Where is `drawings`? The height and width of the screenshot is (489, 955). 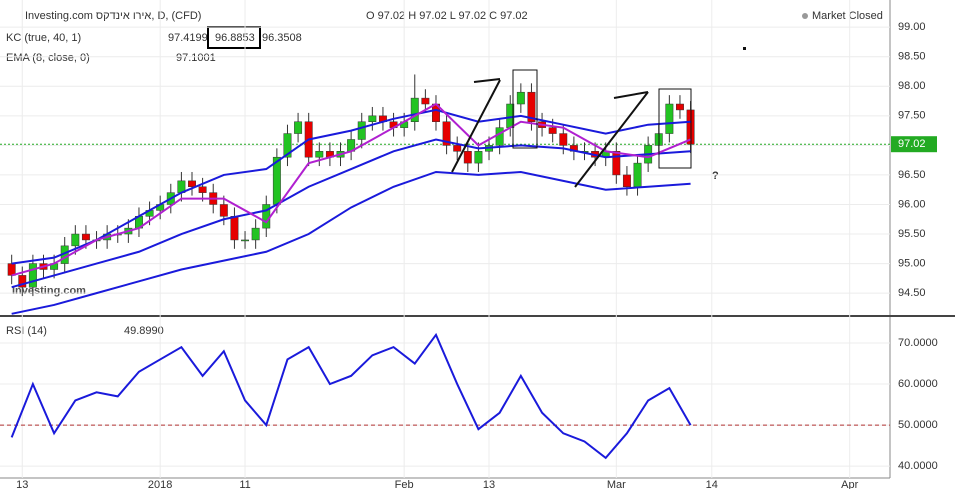 drawings is located at coordinates (598, 117).